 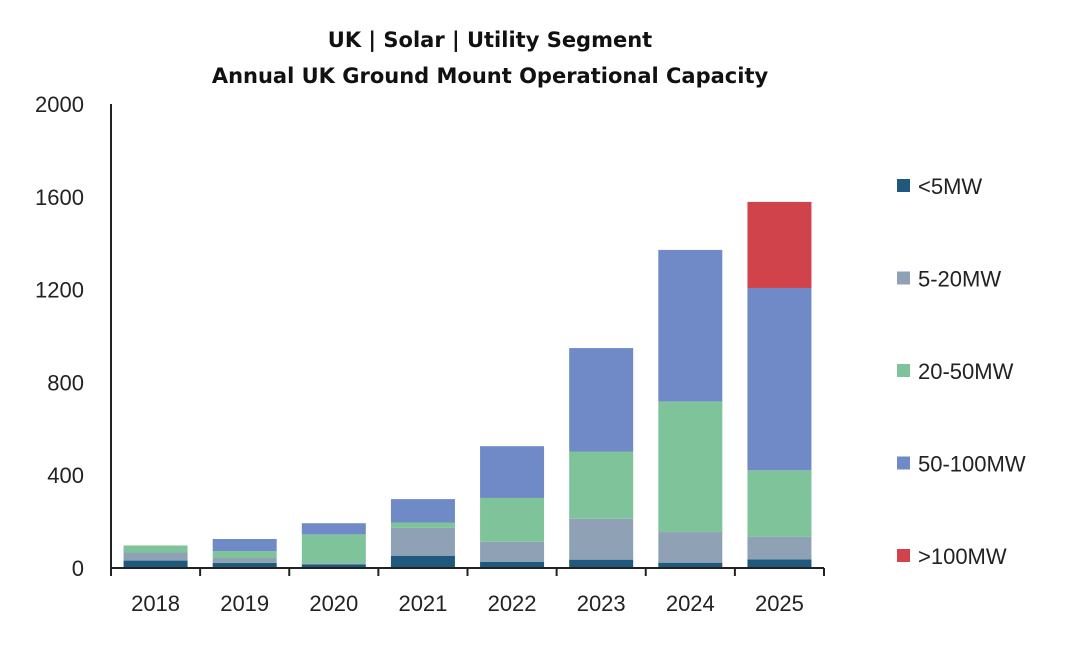 I want to click on legend-label: 20-50MW, so click(x=966, y=371).